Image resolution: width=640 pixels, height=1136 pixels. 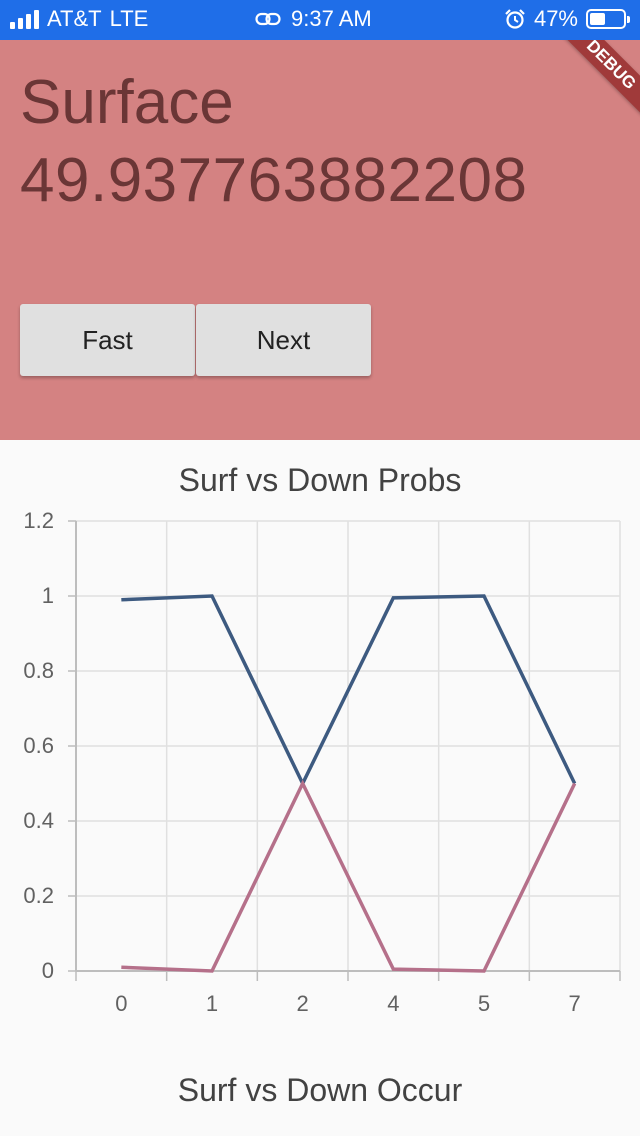 What do you see at coordinates (38, 520) in the screenshot?
I see `y-tick-label: 1.2` at bounding box center [38, 520].